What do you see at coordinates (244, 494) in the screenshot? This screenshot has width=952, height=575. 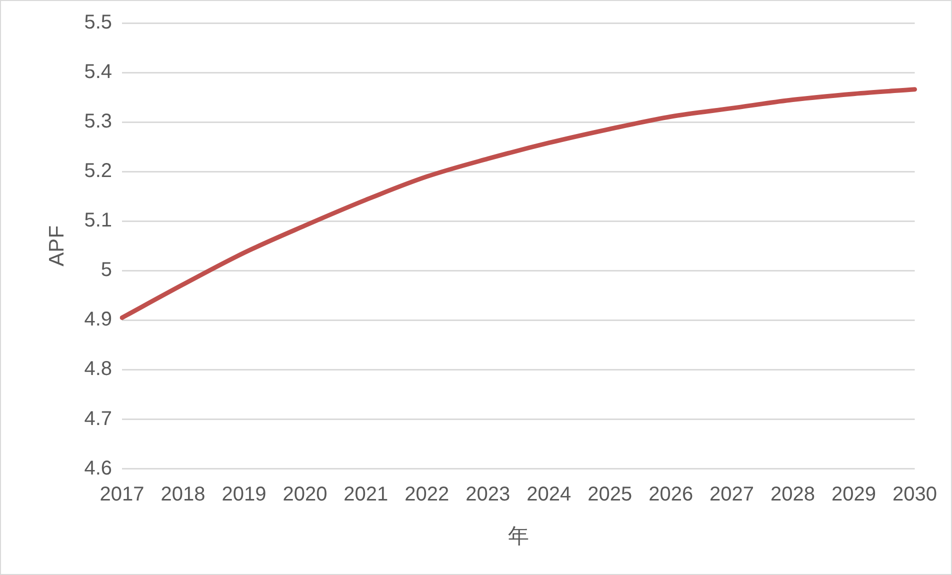 I see `x-tick-label: 2019` at bounding box center [244, 494].